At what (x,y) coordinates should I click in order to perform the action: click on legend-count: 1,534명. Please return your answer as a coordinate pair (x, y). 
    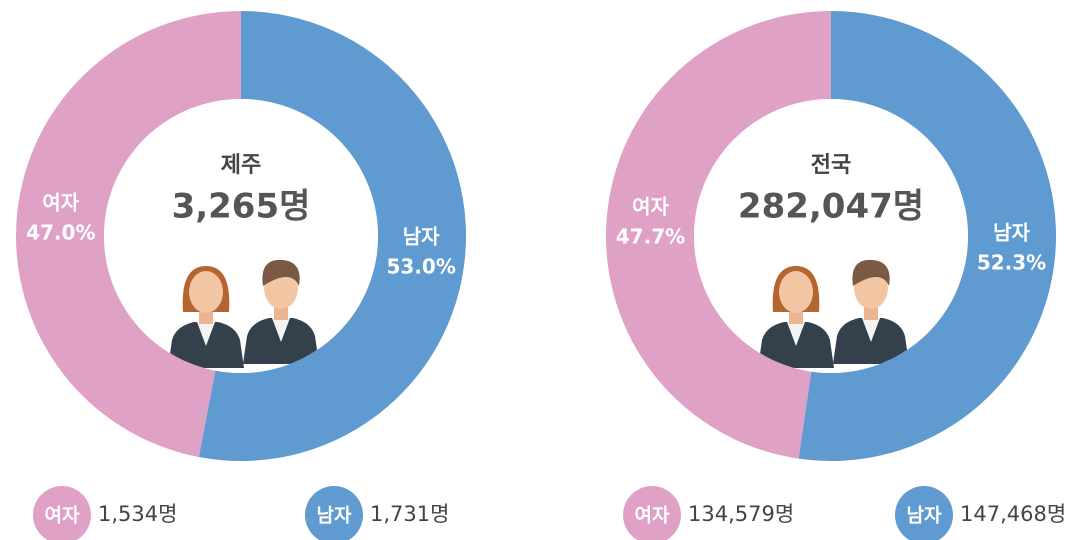
    Looking at the image, I should click on (137, 514).